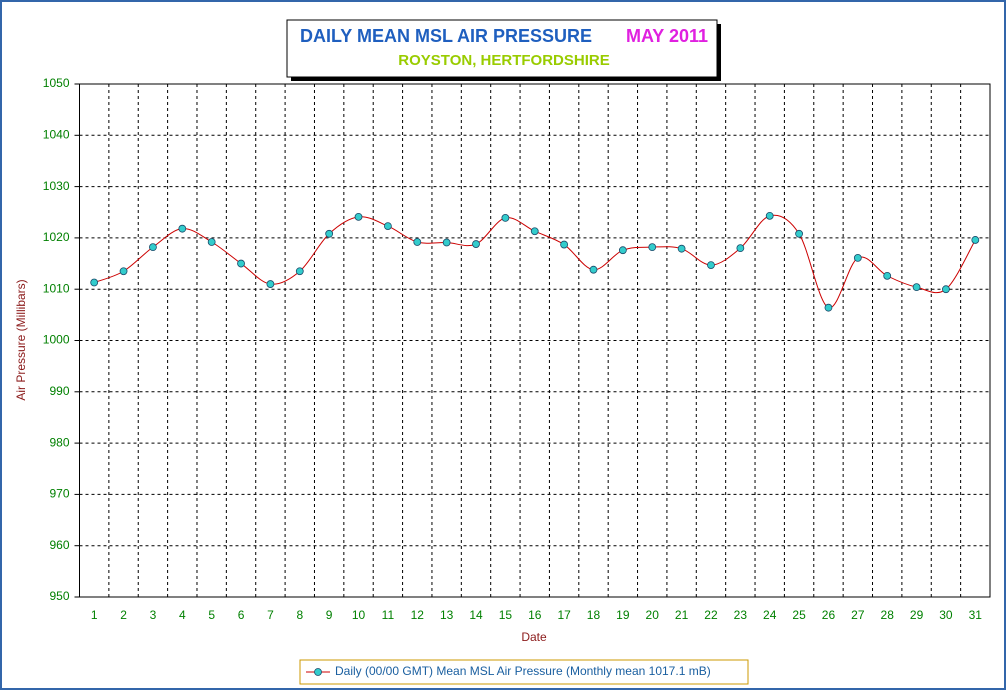 This screenshot has height=691, width=1007. What do you see at coordinates (594, 615) in the screenshot?
I see `x-tick-label: 18` at bounding box center [594, 615].